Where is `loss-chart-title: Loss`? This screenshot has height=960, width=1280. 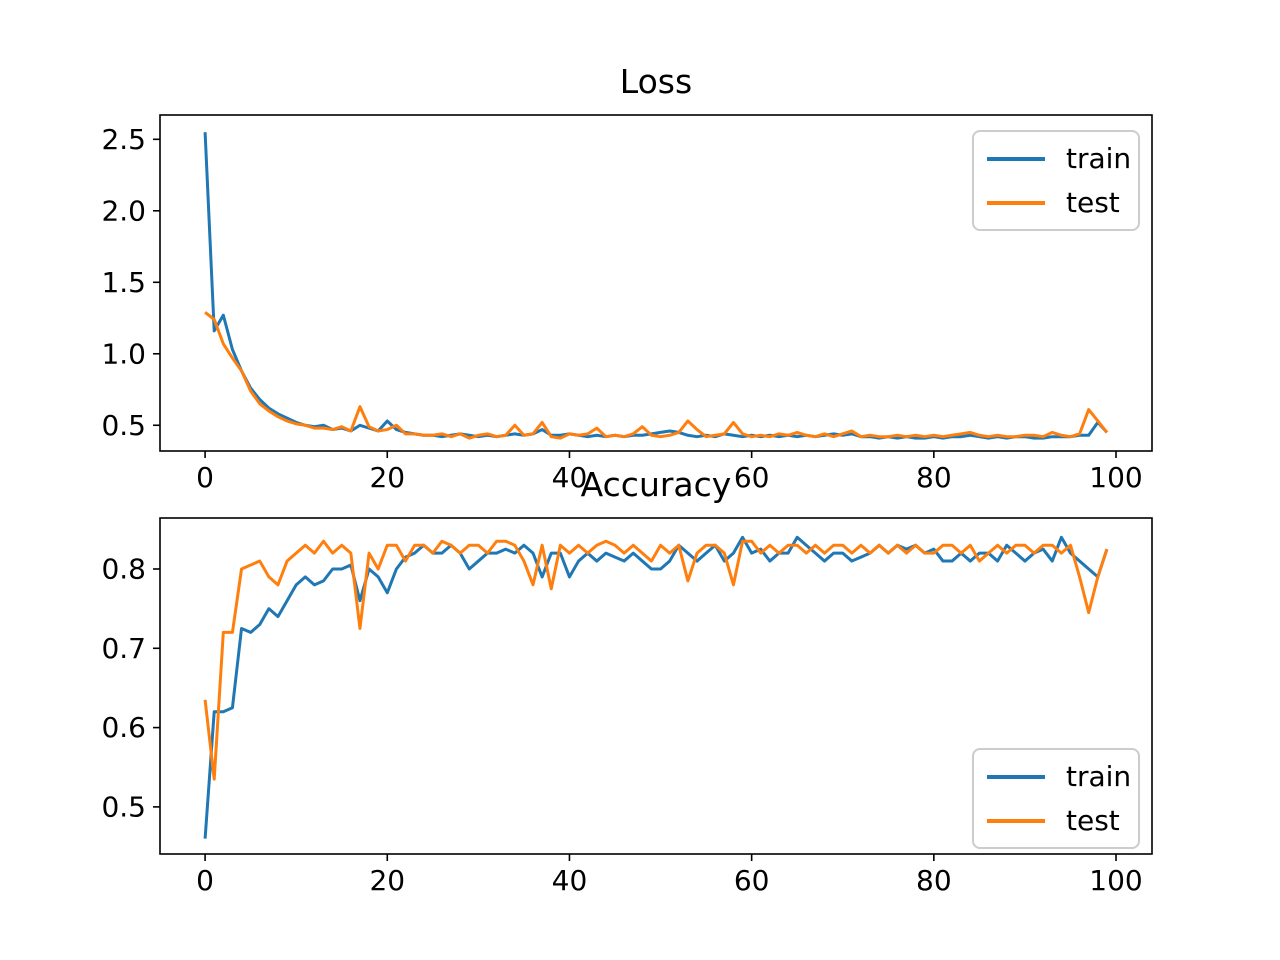 loss-chart-title: Loss is located at coordinates (656, 81).